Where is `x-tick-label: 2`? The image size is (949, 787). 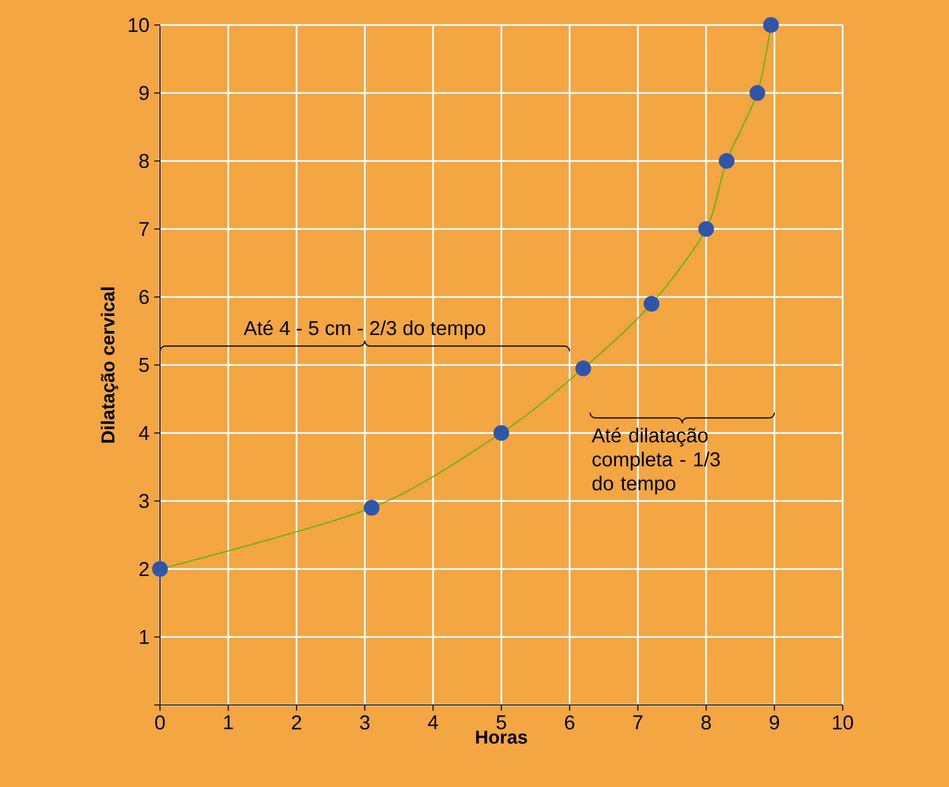 x-tick-label: 2 is located at coordinates (297, 722).